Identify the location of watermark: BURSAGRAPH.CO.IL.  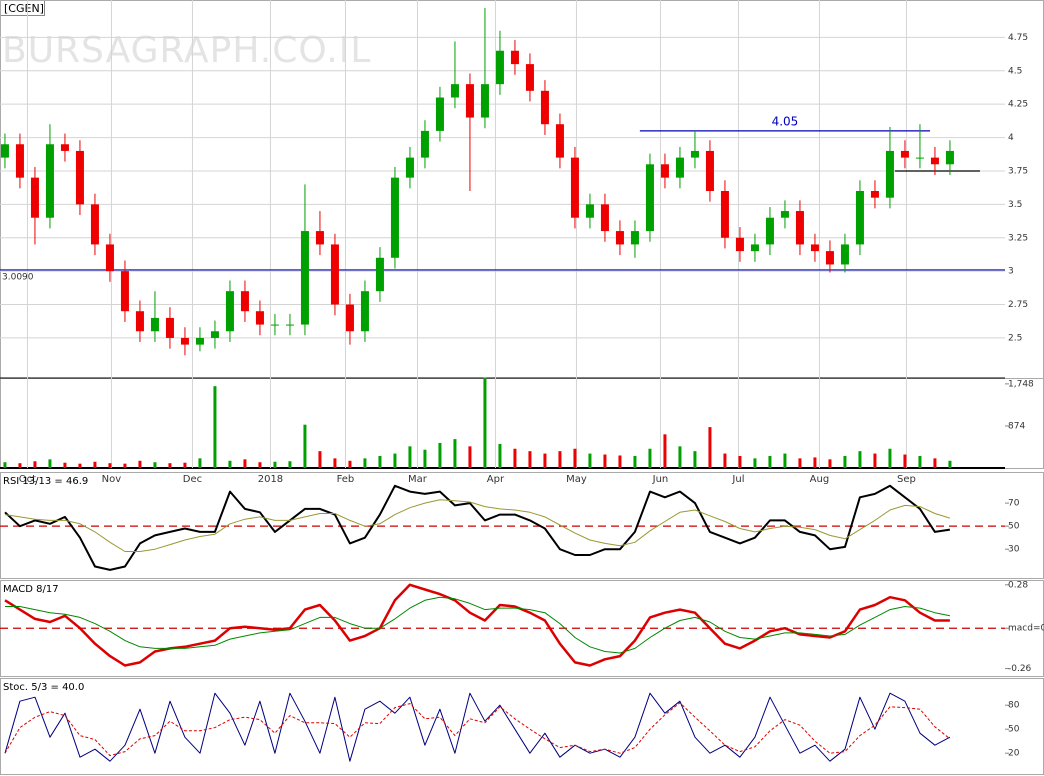
(186, 50).